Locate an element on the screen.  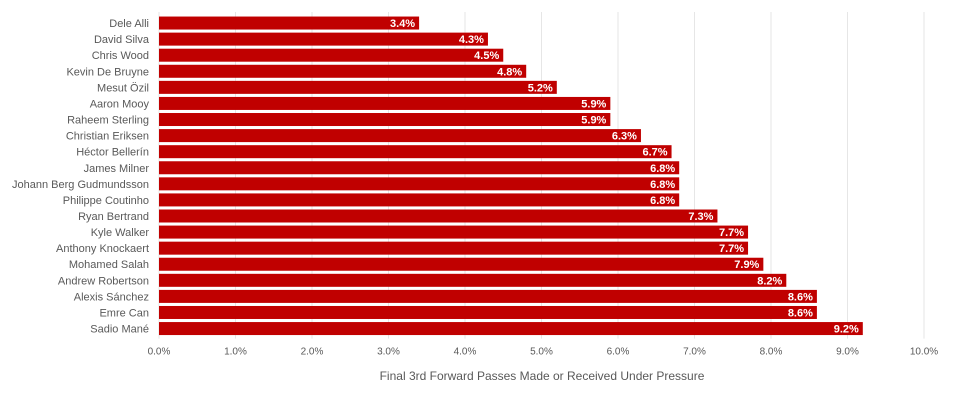
category-label: Alexis Sánchez is located at coordinates (111, 297).